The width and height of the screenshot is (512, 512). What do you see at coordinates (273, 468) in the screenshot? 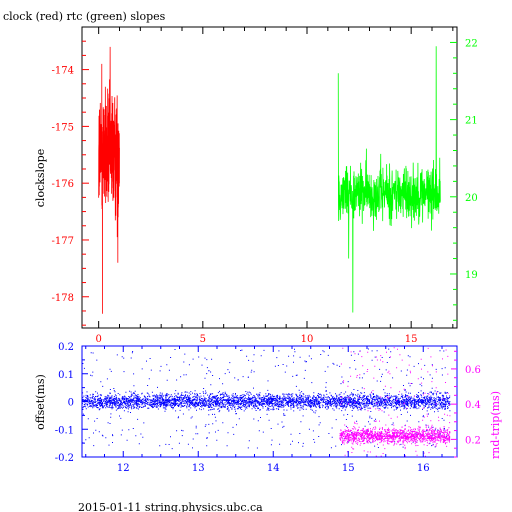
I see `bottom-x-tick-label: 14` at bounding box center [273, 468].